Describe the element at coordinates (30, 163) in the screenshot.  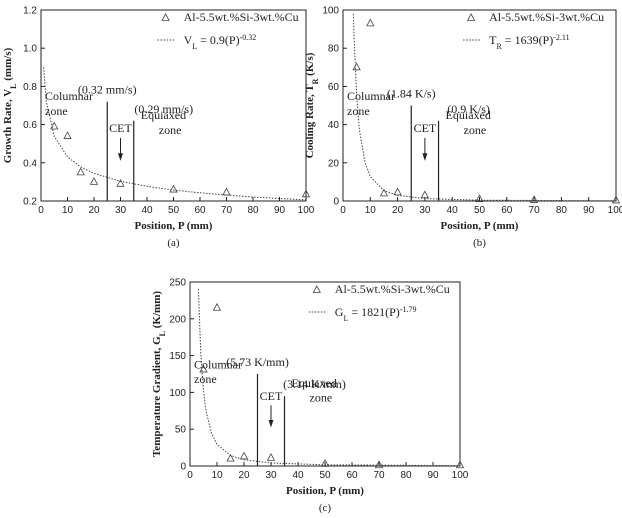
I see `y-tick-label: 0.4` at that location.